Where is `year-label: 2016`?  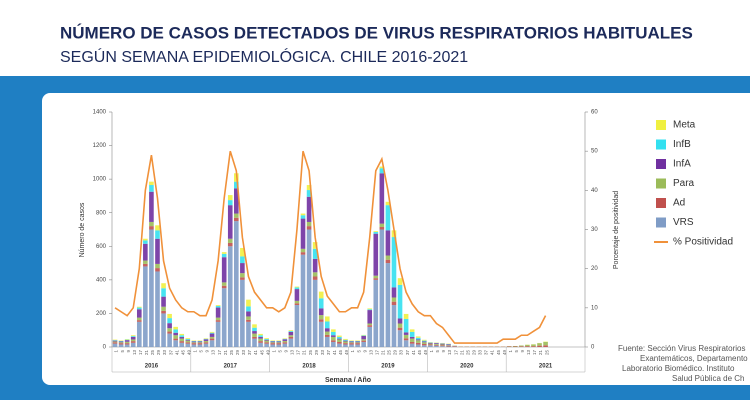
year-label: 2016 is located at coordinates (152, 367).